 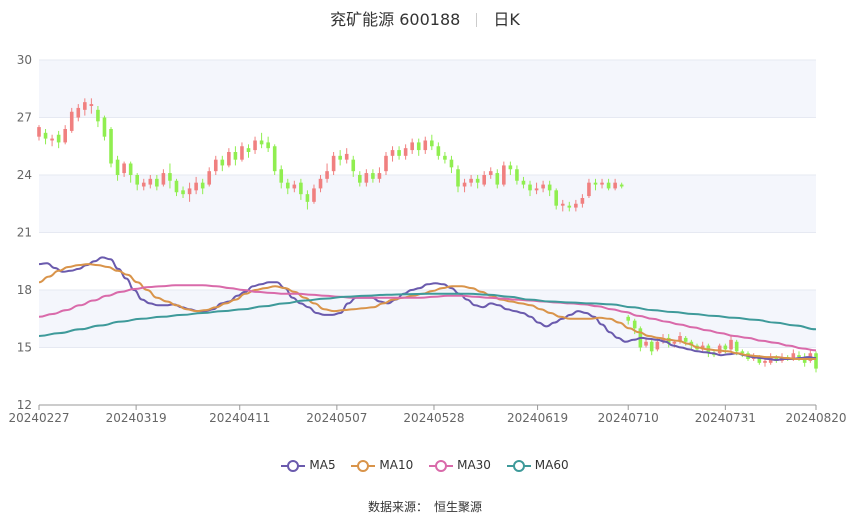 What do you see at coordinates (24, 290) in the screenshot?
I see `y-tick-label: 18` at bounding box center [24, 290].